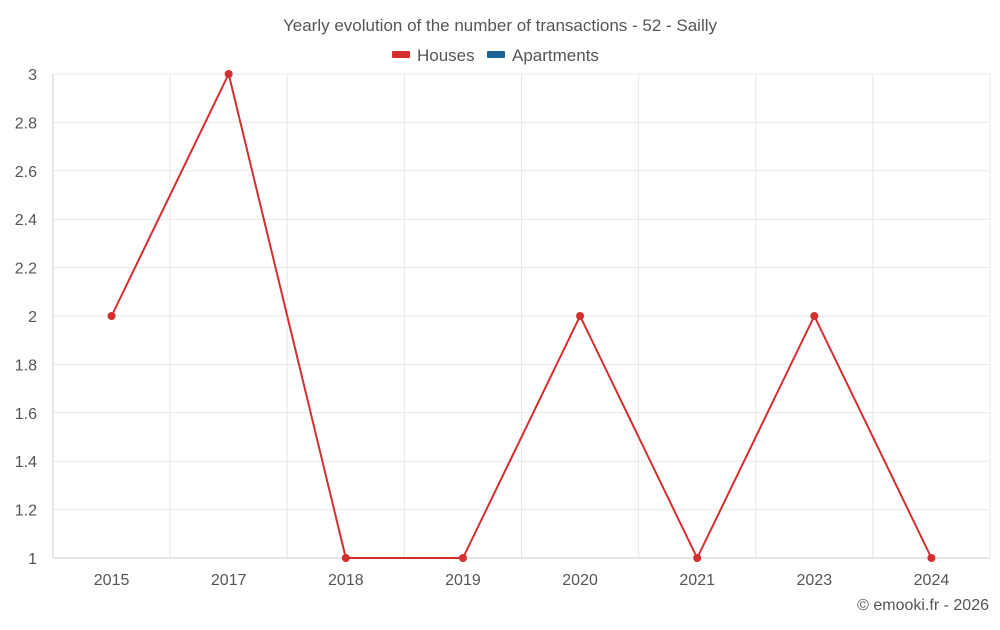 The height and width of the screenshot is (630, 1000). Describe the element at coordinates (26, 462) in the screenshot. I see `y-tick-label: 1.4` at that location.